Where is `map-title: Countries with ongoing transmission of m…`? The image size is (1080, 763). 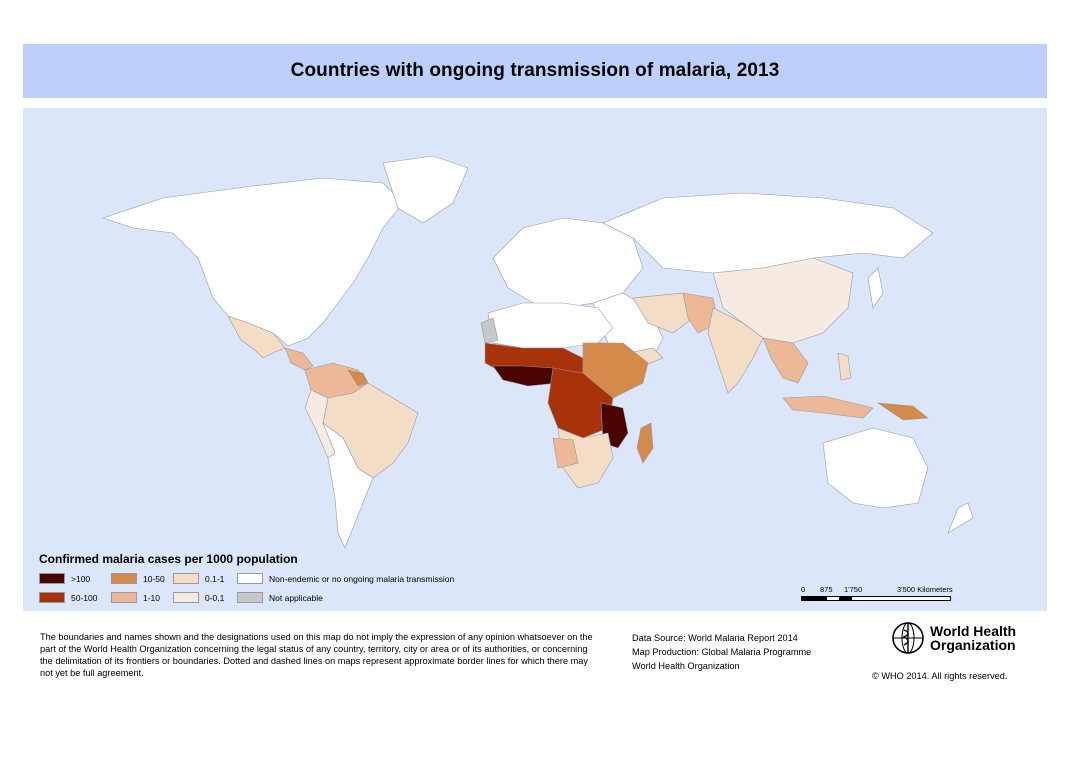
map-title: Countries with ongoing transmission of m… is located at coordinates (535, 70).